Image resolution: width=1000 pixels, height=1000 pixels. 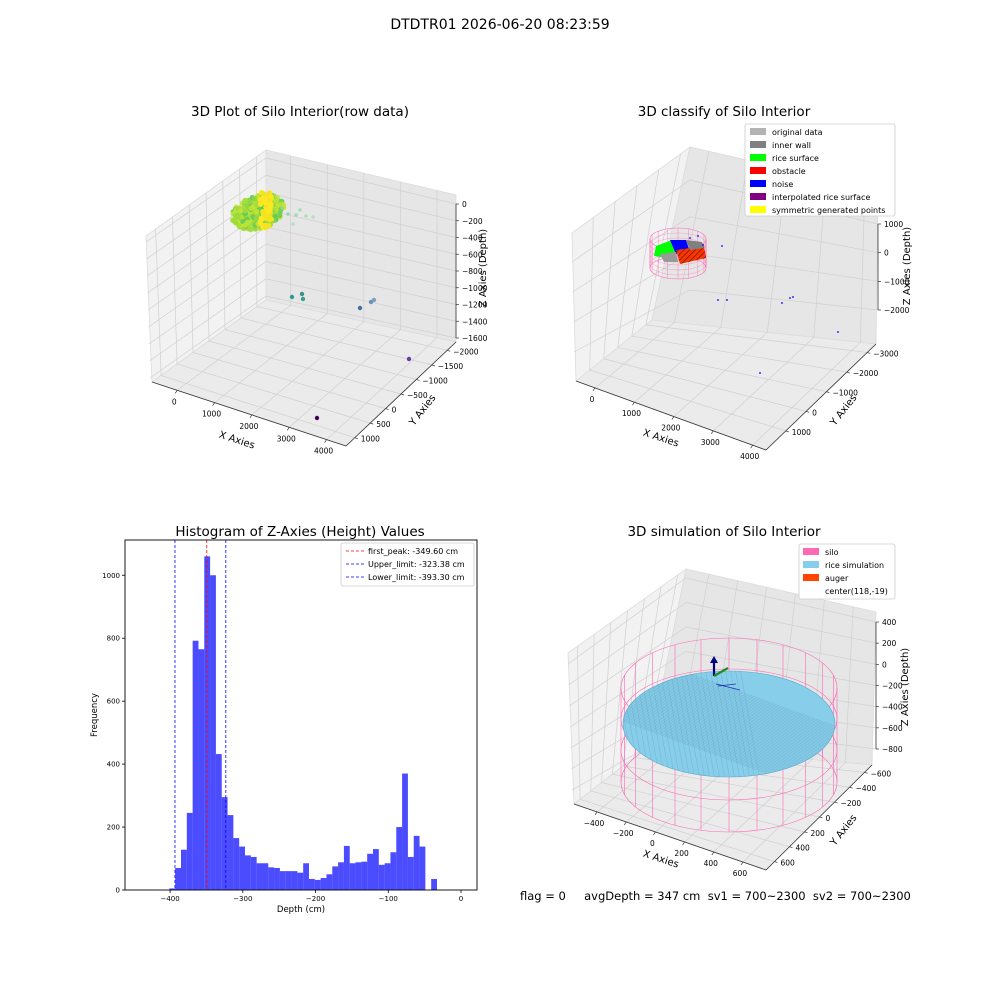 What do you see at coordinates (710, 442) in the screenshot?
I see `x-tick-label: 3000` at bounding box center [710, 442].